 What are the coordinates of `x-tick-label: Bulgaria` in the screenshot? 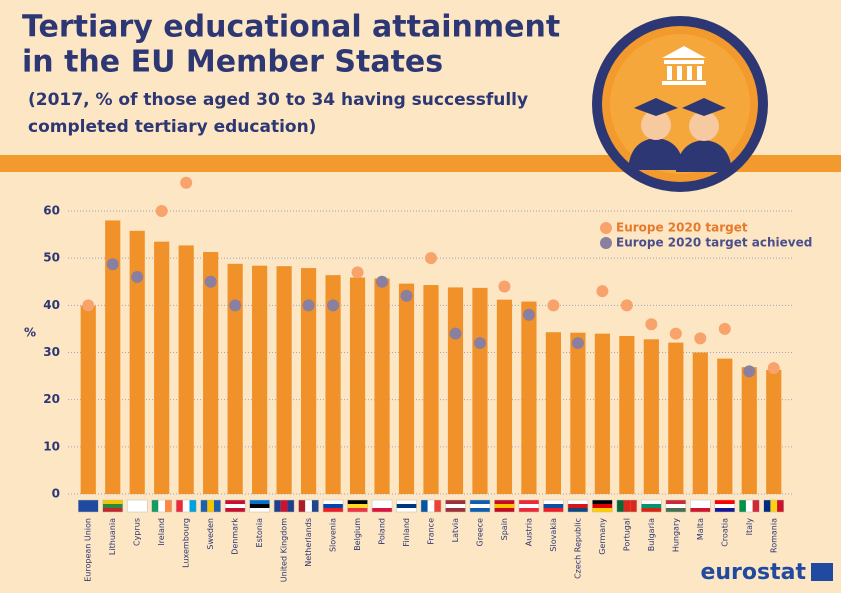 It's located at (651, 534).